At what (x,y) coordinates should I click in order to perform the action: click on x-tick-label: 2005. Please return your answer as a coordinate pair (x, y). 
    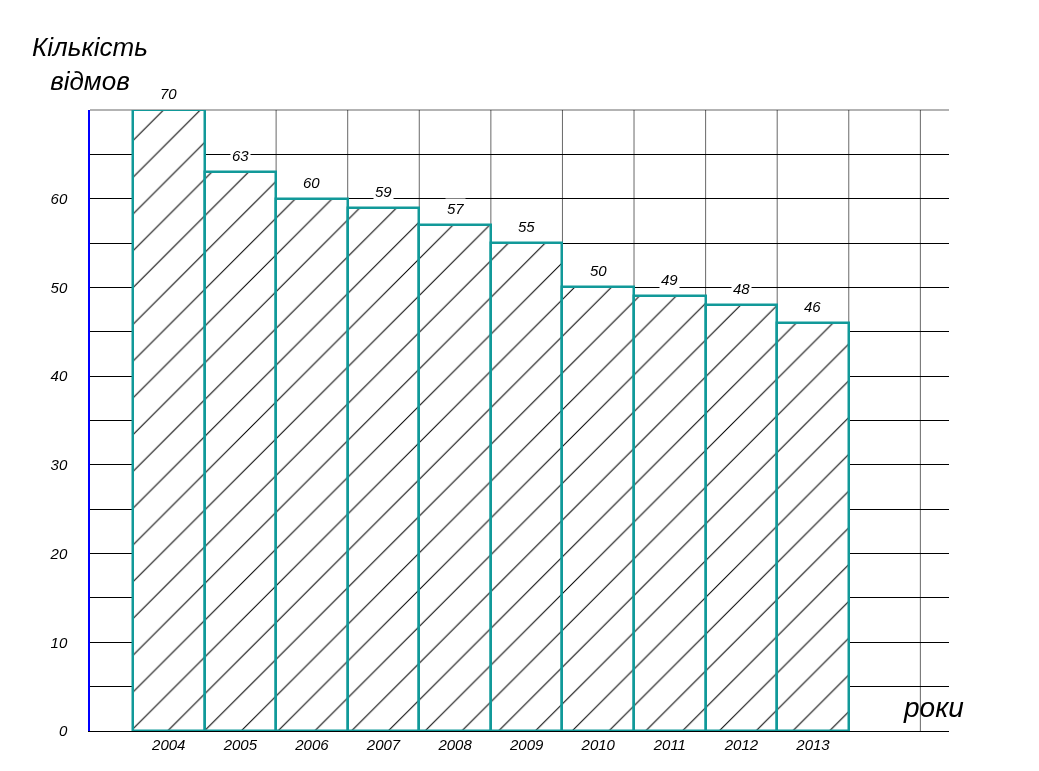
    Looking at the image, I should click on (240, 744).